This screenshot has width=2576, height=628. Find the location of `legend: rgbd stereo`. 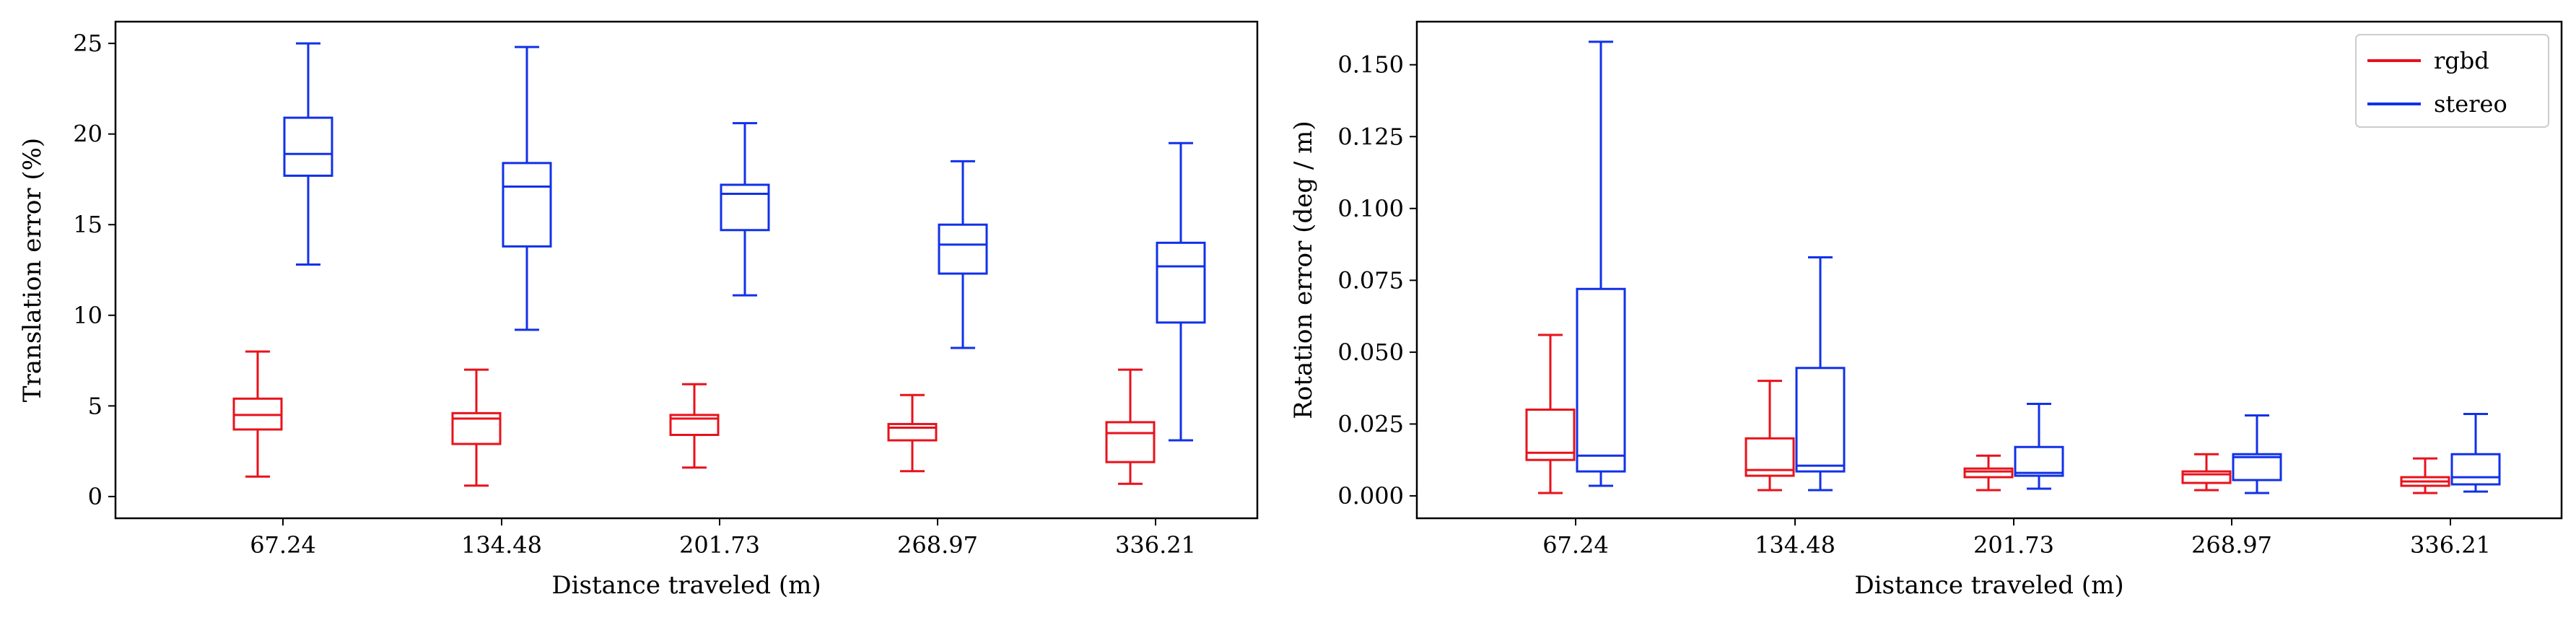

legend: rgbd stereo is located at coordinates (2452, 81).